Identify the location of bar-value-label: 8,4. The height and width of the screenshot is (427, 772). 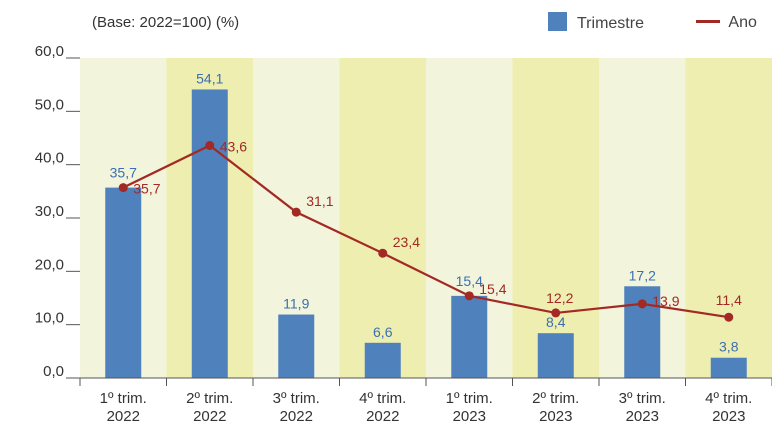
(556, 322).